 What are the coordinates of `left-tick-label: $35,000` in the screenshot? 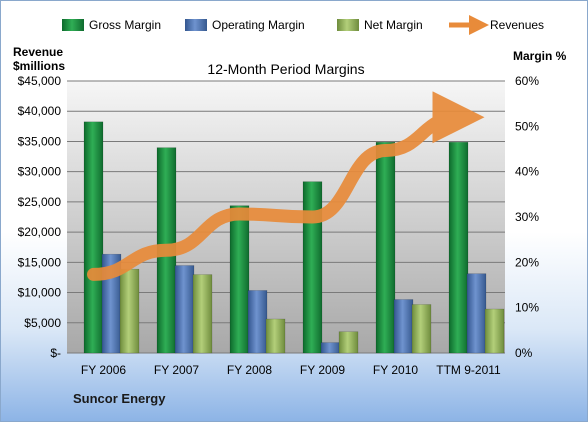 It's located at (40, 141).